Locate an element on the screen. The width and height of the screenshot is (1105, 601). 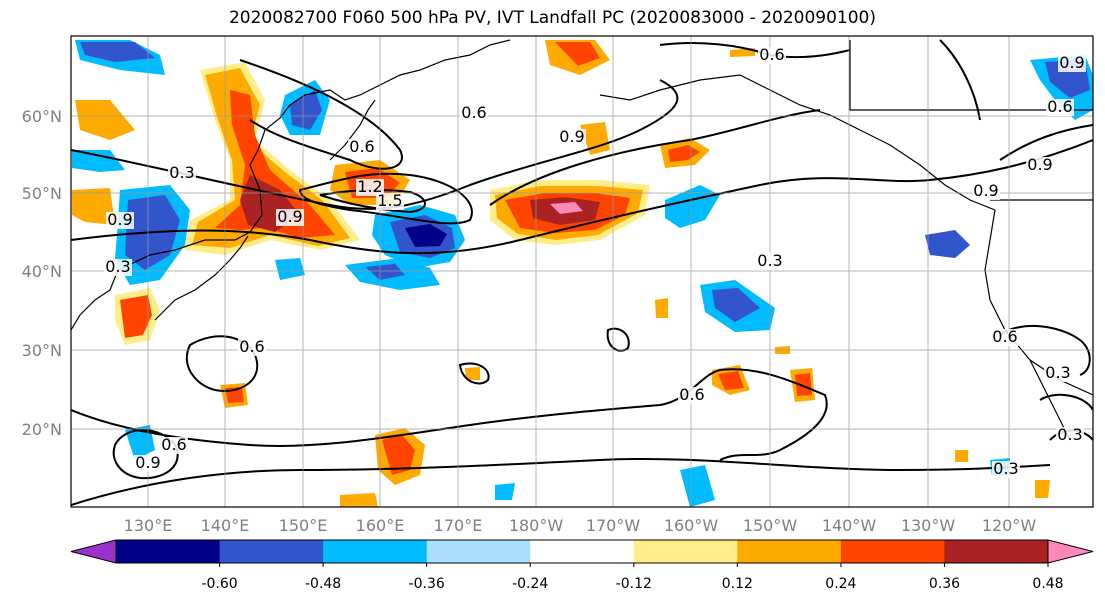
colorbar-tick-label: -0.60 is located at coordinates (219, 584).